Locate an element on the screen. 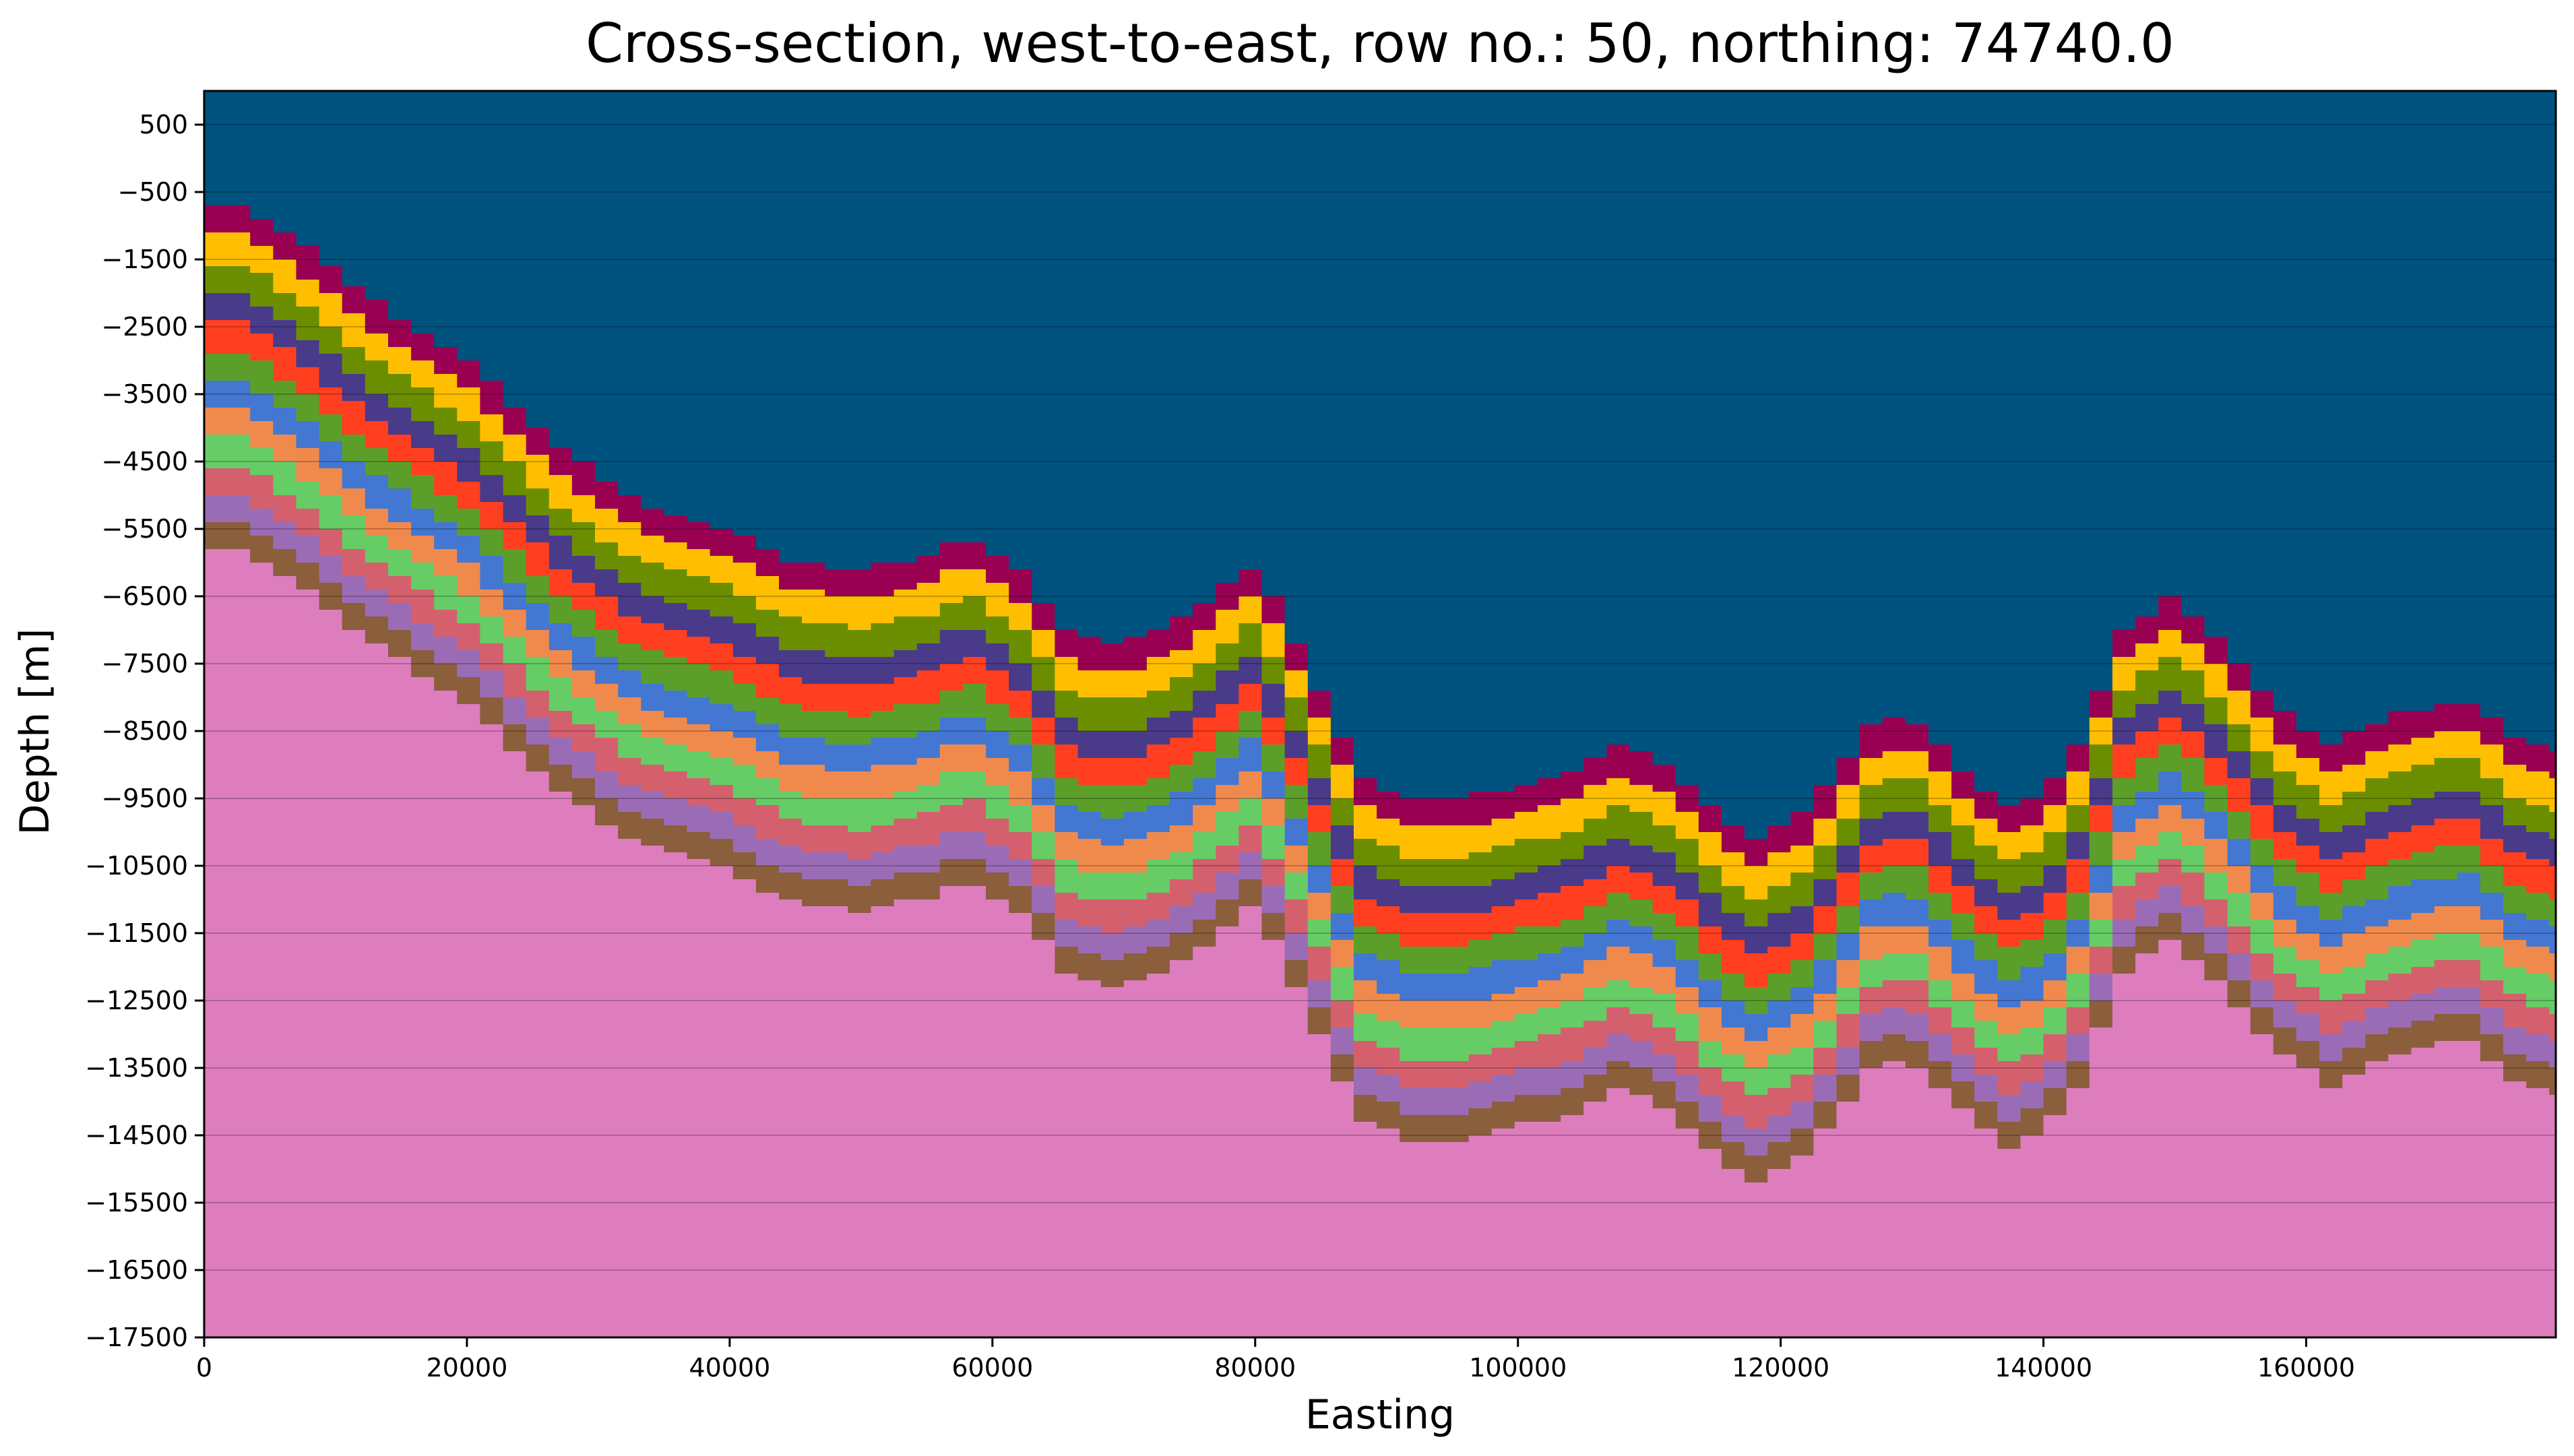 The width and height of the screenshot is (2574, 1456). y-tick-label: −13500 is located at coordinates (136, 1068).